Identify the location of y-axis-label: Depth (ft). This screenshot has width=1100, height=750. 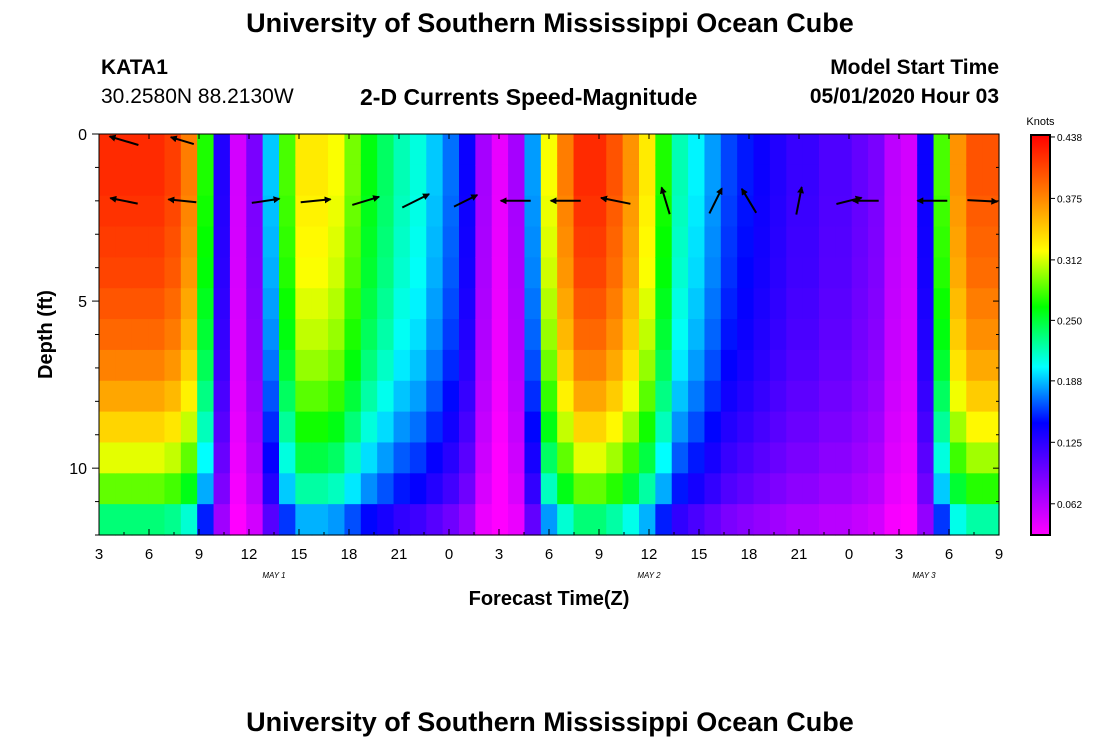
(46, 334).